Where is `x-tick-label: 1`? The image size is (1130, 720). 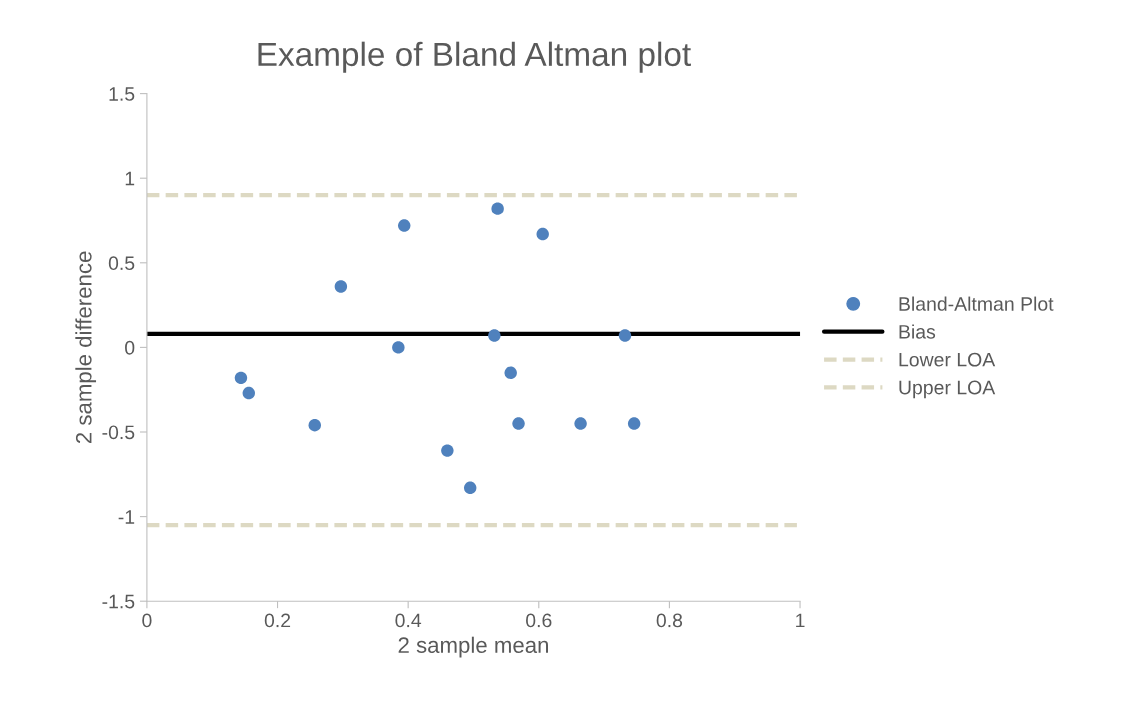 x-tick-label: 1 is located at coordinates (800, 620).